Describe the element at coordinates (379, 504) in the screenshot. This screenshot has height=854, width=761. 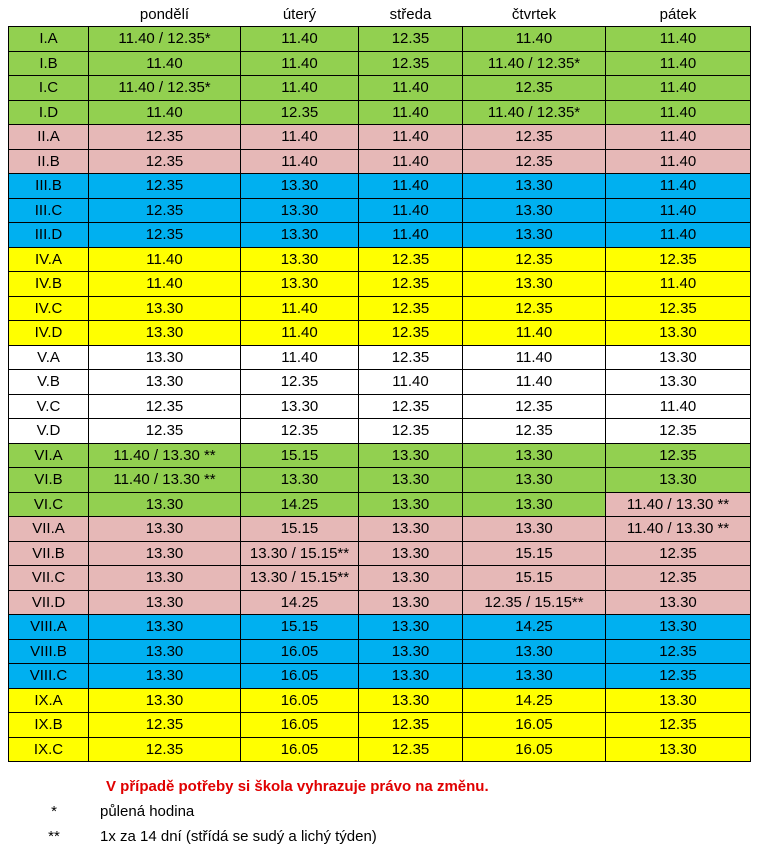
I see `table-row: VI.C 13.30 14.25 13.30 13.30 11.40 / 13.30 **` at that location.